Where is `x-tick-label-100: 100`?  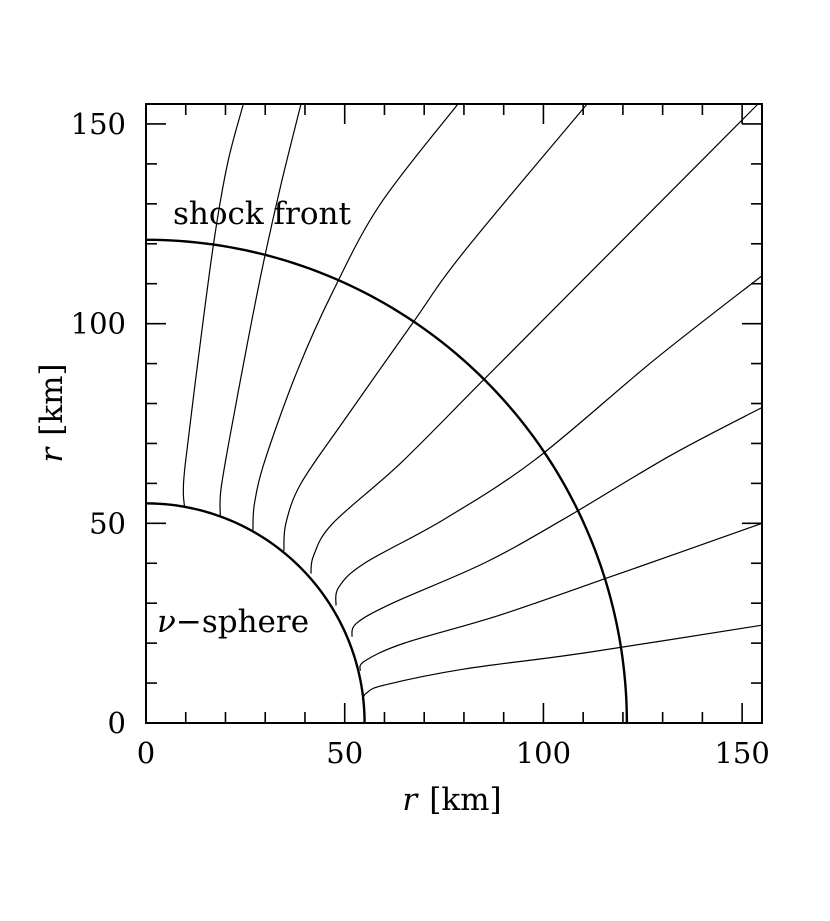 x-tick-label-100: 100 is located at coordinates (543, 753).